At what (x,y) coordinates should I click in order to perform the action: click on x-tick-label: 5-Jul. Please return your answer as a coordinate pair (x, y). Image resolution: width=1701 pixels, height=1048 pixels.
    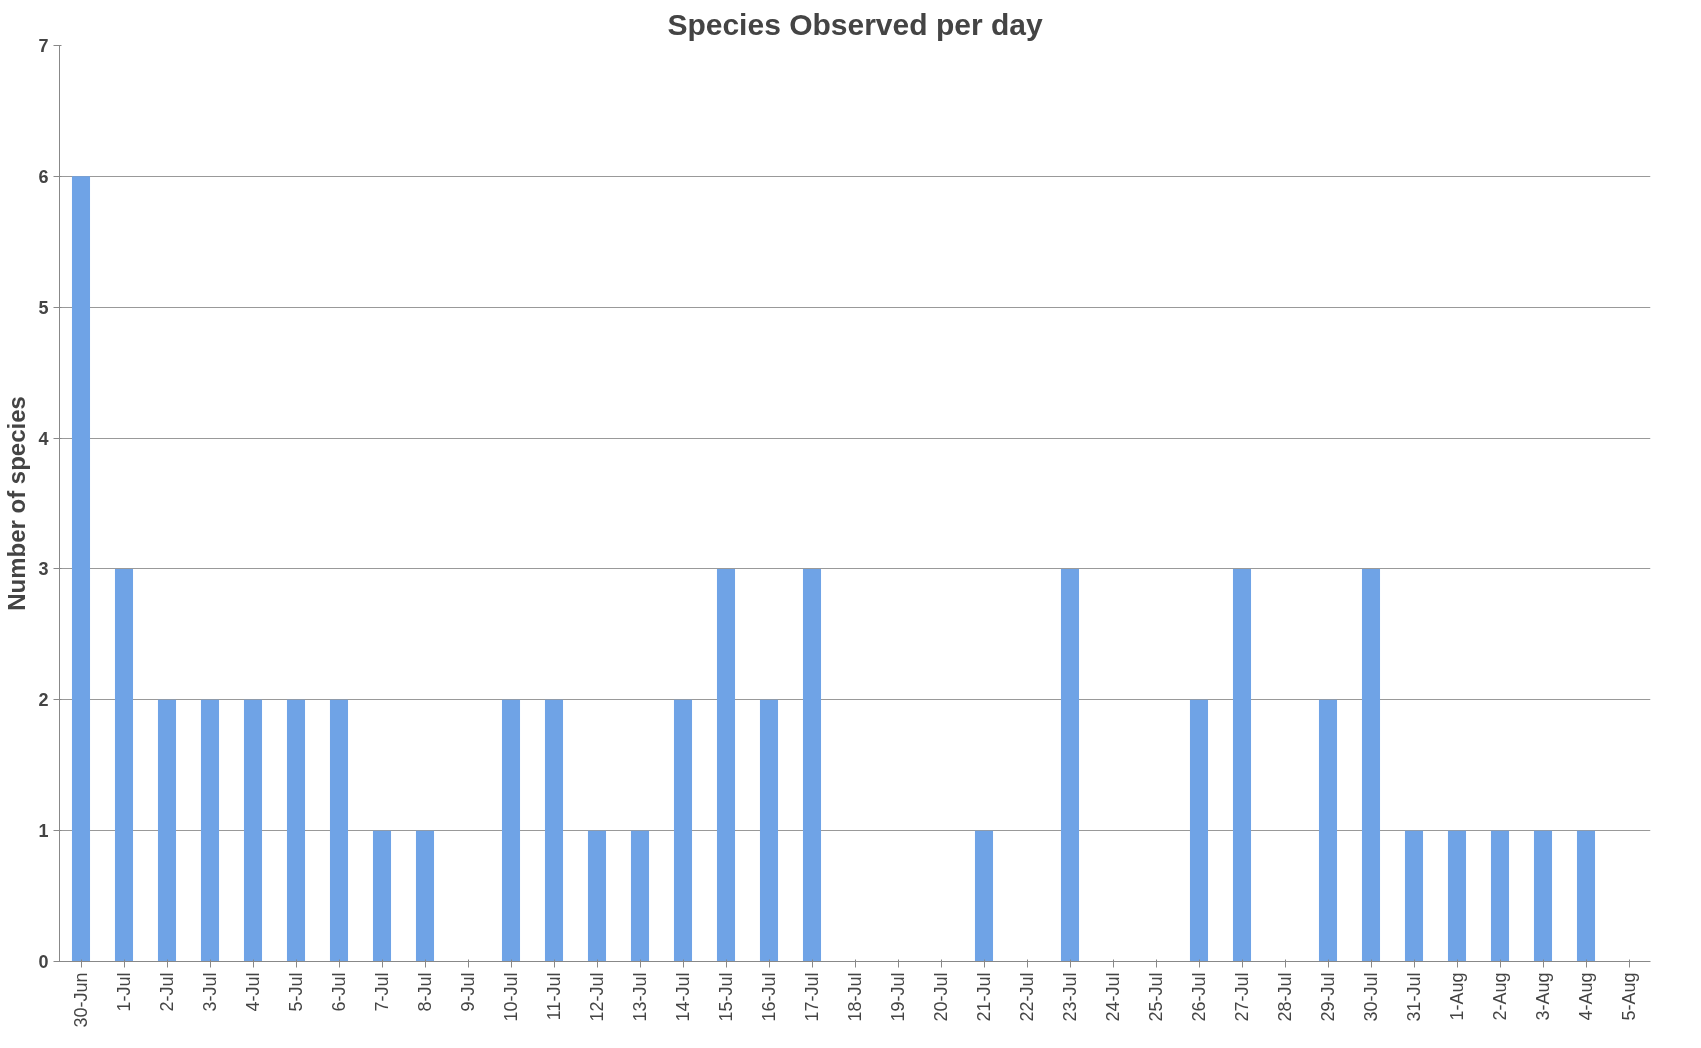
    Looking at the image, I should click on (296, 992).